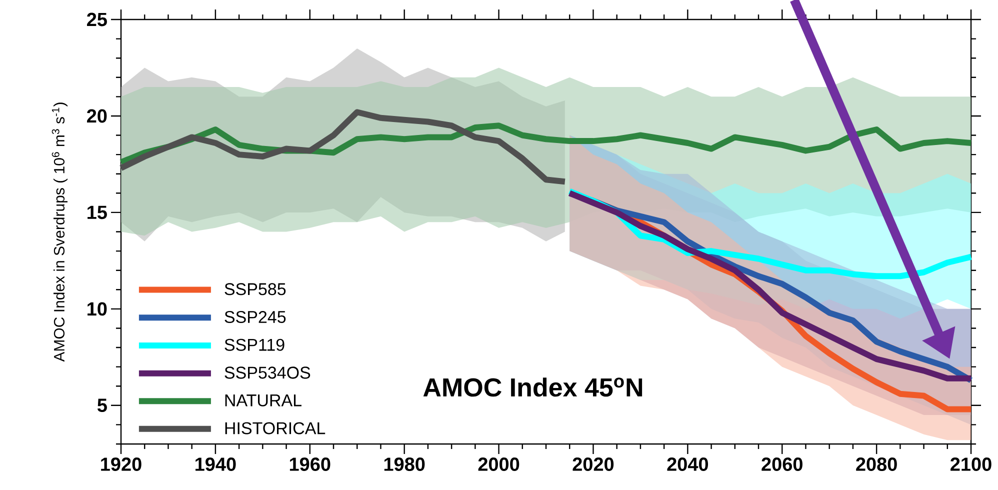  What do you see at coordinates (275, 428) in the screenshot?
I see `legend-label: HISTORICAL` at bounding box center [275, 428].